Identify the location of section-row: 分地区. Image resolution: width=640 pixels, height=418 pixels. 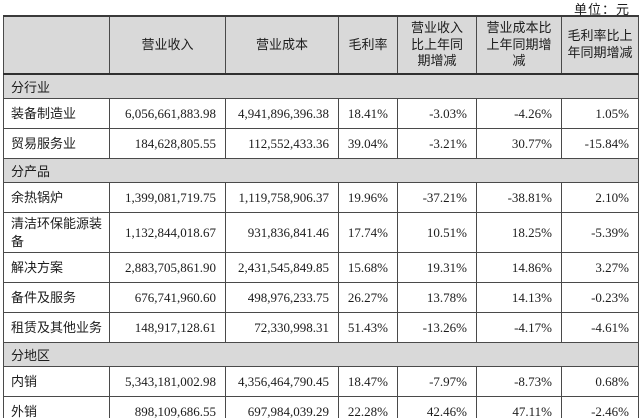
(321, 355).